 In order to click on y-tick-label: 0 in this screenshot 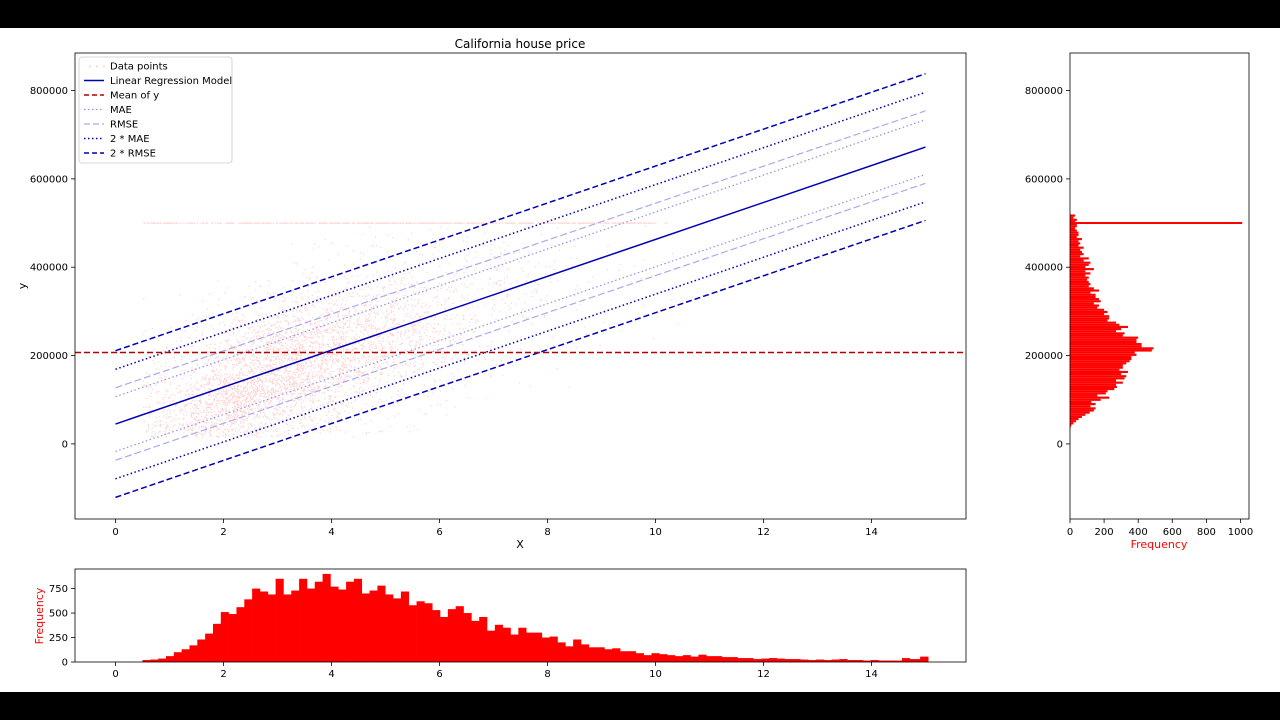, I will do `click(65, 663)`.